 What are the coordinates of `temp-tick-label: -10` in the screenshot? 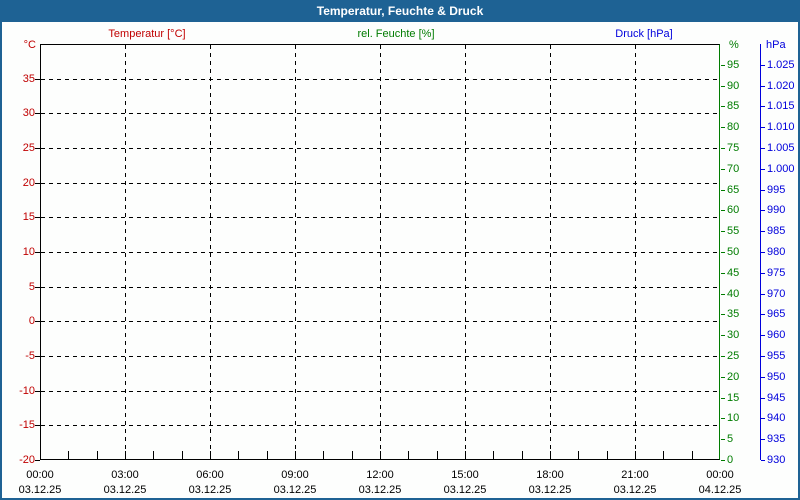 It's located at (27, 391).